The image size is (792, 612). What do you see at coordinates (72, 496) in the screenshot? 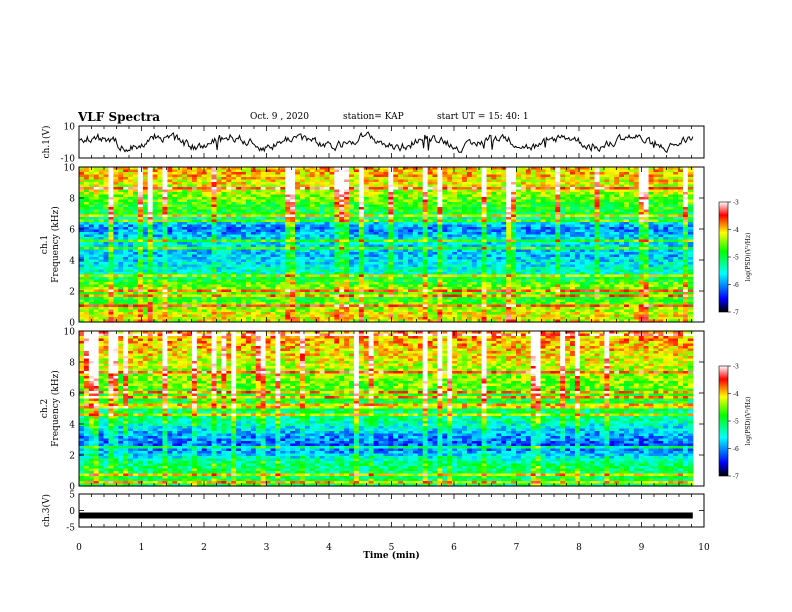
I see `ytick-label: 5` at bounding box center [72, 496].